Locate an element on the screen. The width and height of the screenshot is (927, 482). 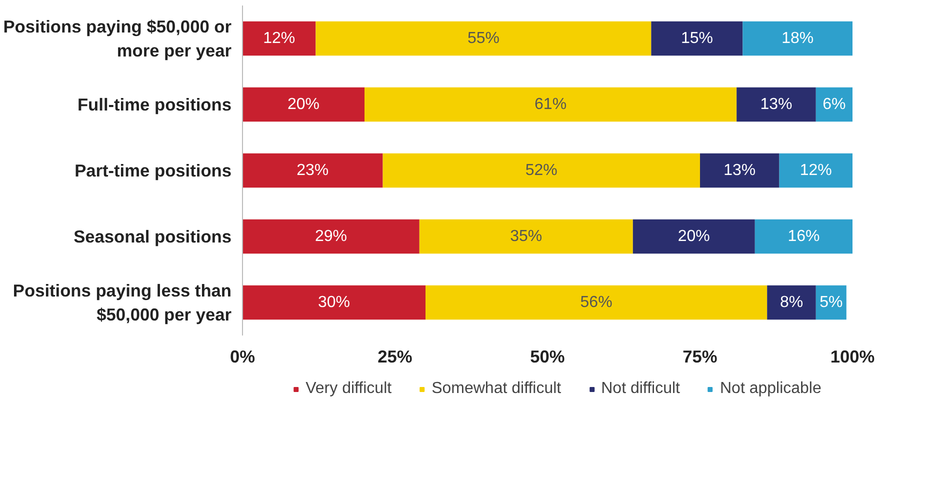
data-label: 15% is located at coordinates (696, 38).